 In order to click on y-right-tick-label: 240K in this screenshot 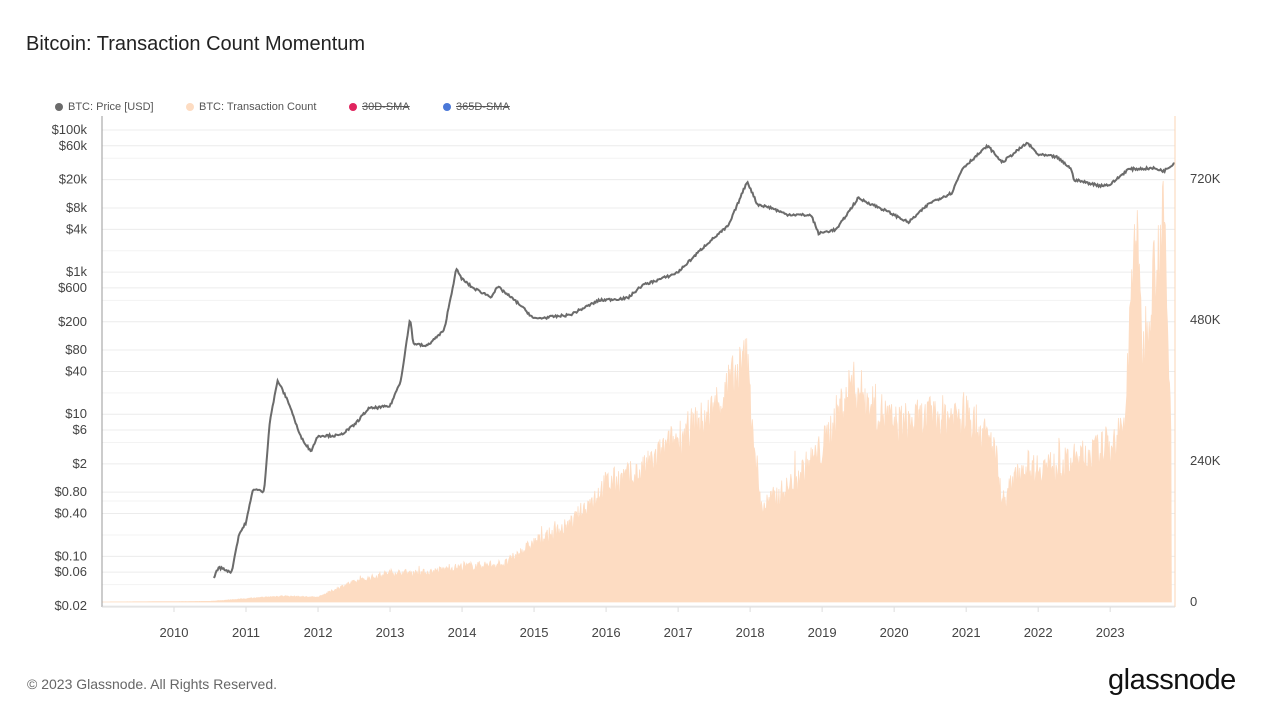, I will do `click(1205, 460)`.